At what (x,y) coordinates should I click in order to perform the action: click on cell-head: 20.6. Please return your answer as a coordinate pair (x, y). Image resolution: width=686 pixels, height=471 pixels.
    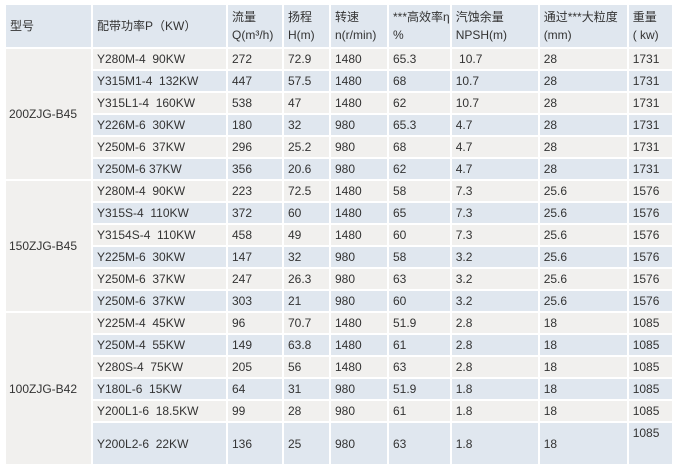
    Looking at the image, I should click on (306, 169).